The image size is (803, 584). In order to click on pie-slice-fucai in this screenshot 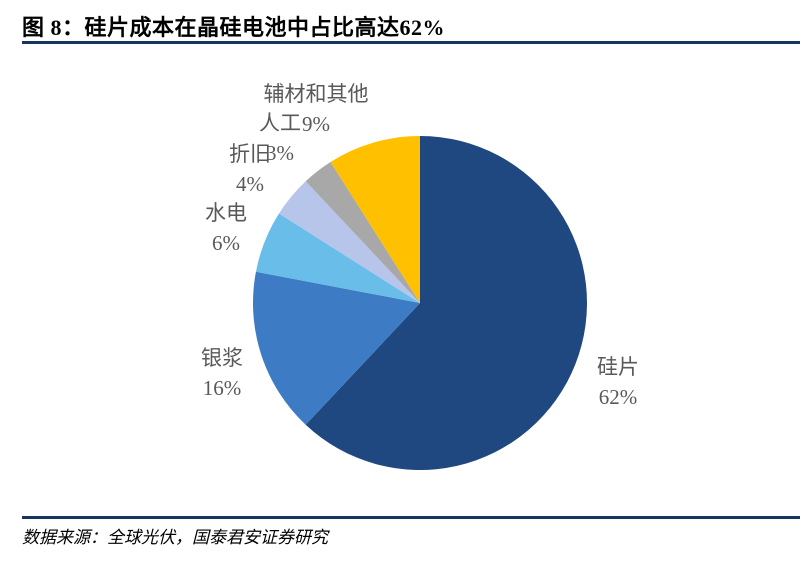, I will do `click(375, 219)`.